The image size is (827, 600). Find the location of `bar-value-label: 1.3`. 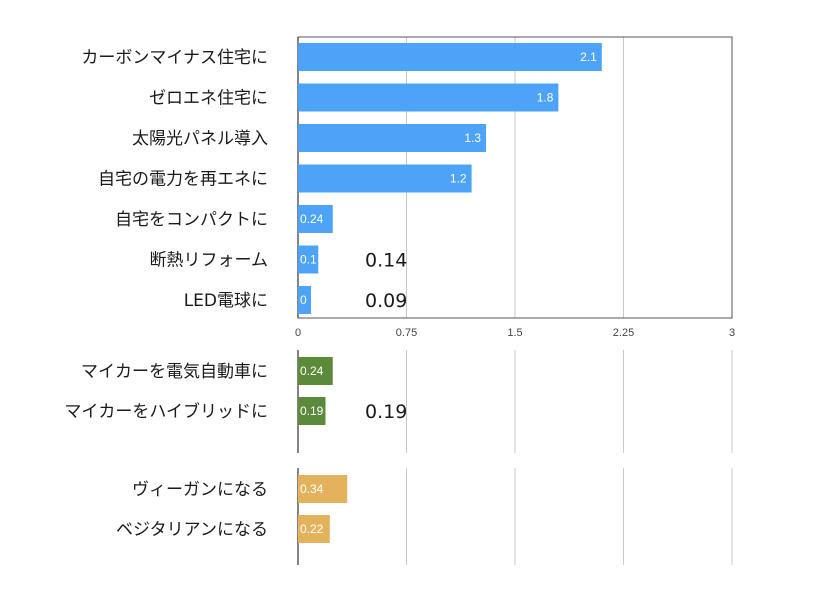

bar-value-label: 1.3 is located at coordinates (472, 138).